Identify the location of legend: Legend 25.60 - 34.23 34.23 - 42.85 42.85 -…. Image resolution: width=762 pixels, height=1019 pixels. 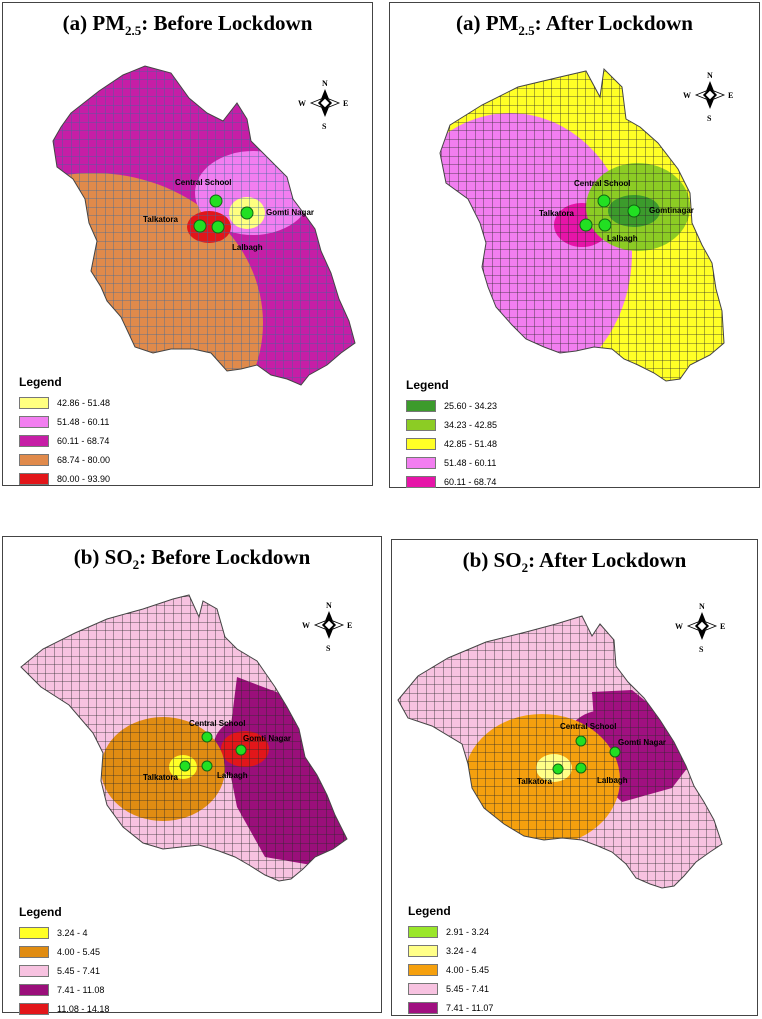
(451, 434).